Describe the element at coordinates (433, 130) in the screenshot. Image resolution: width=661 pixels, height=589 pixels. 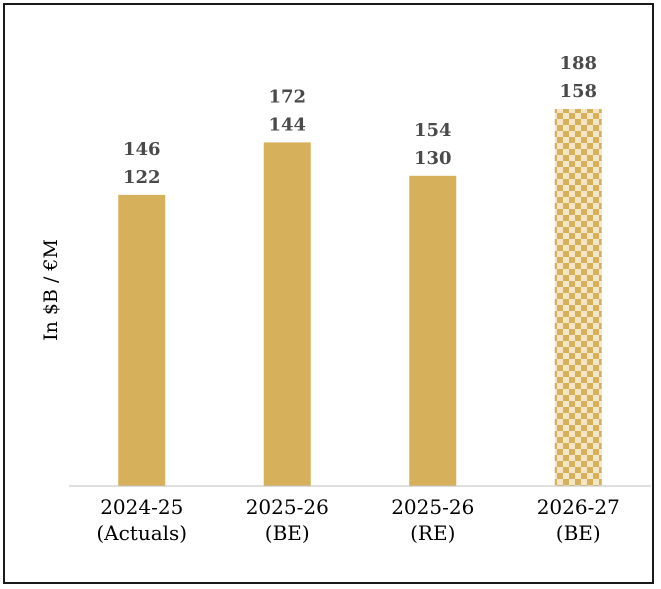
I see `data-label-2-0: 154` at that location.